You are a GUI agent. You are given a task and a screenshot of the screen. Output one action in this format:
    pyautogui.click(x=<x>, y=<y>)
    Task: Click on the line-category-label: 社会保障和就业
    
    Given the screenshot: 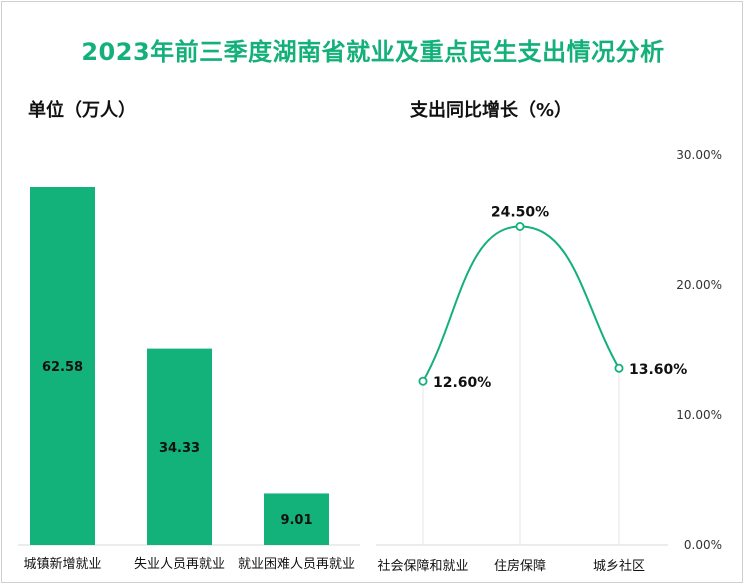 What is the action you would take?
    pyautogui.click(x=422, y=566)
    